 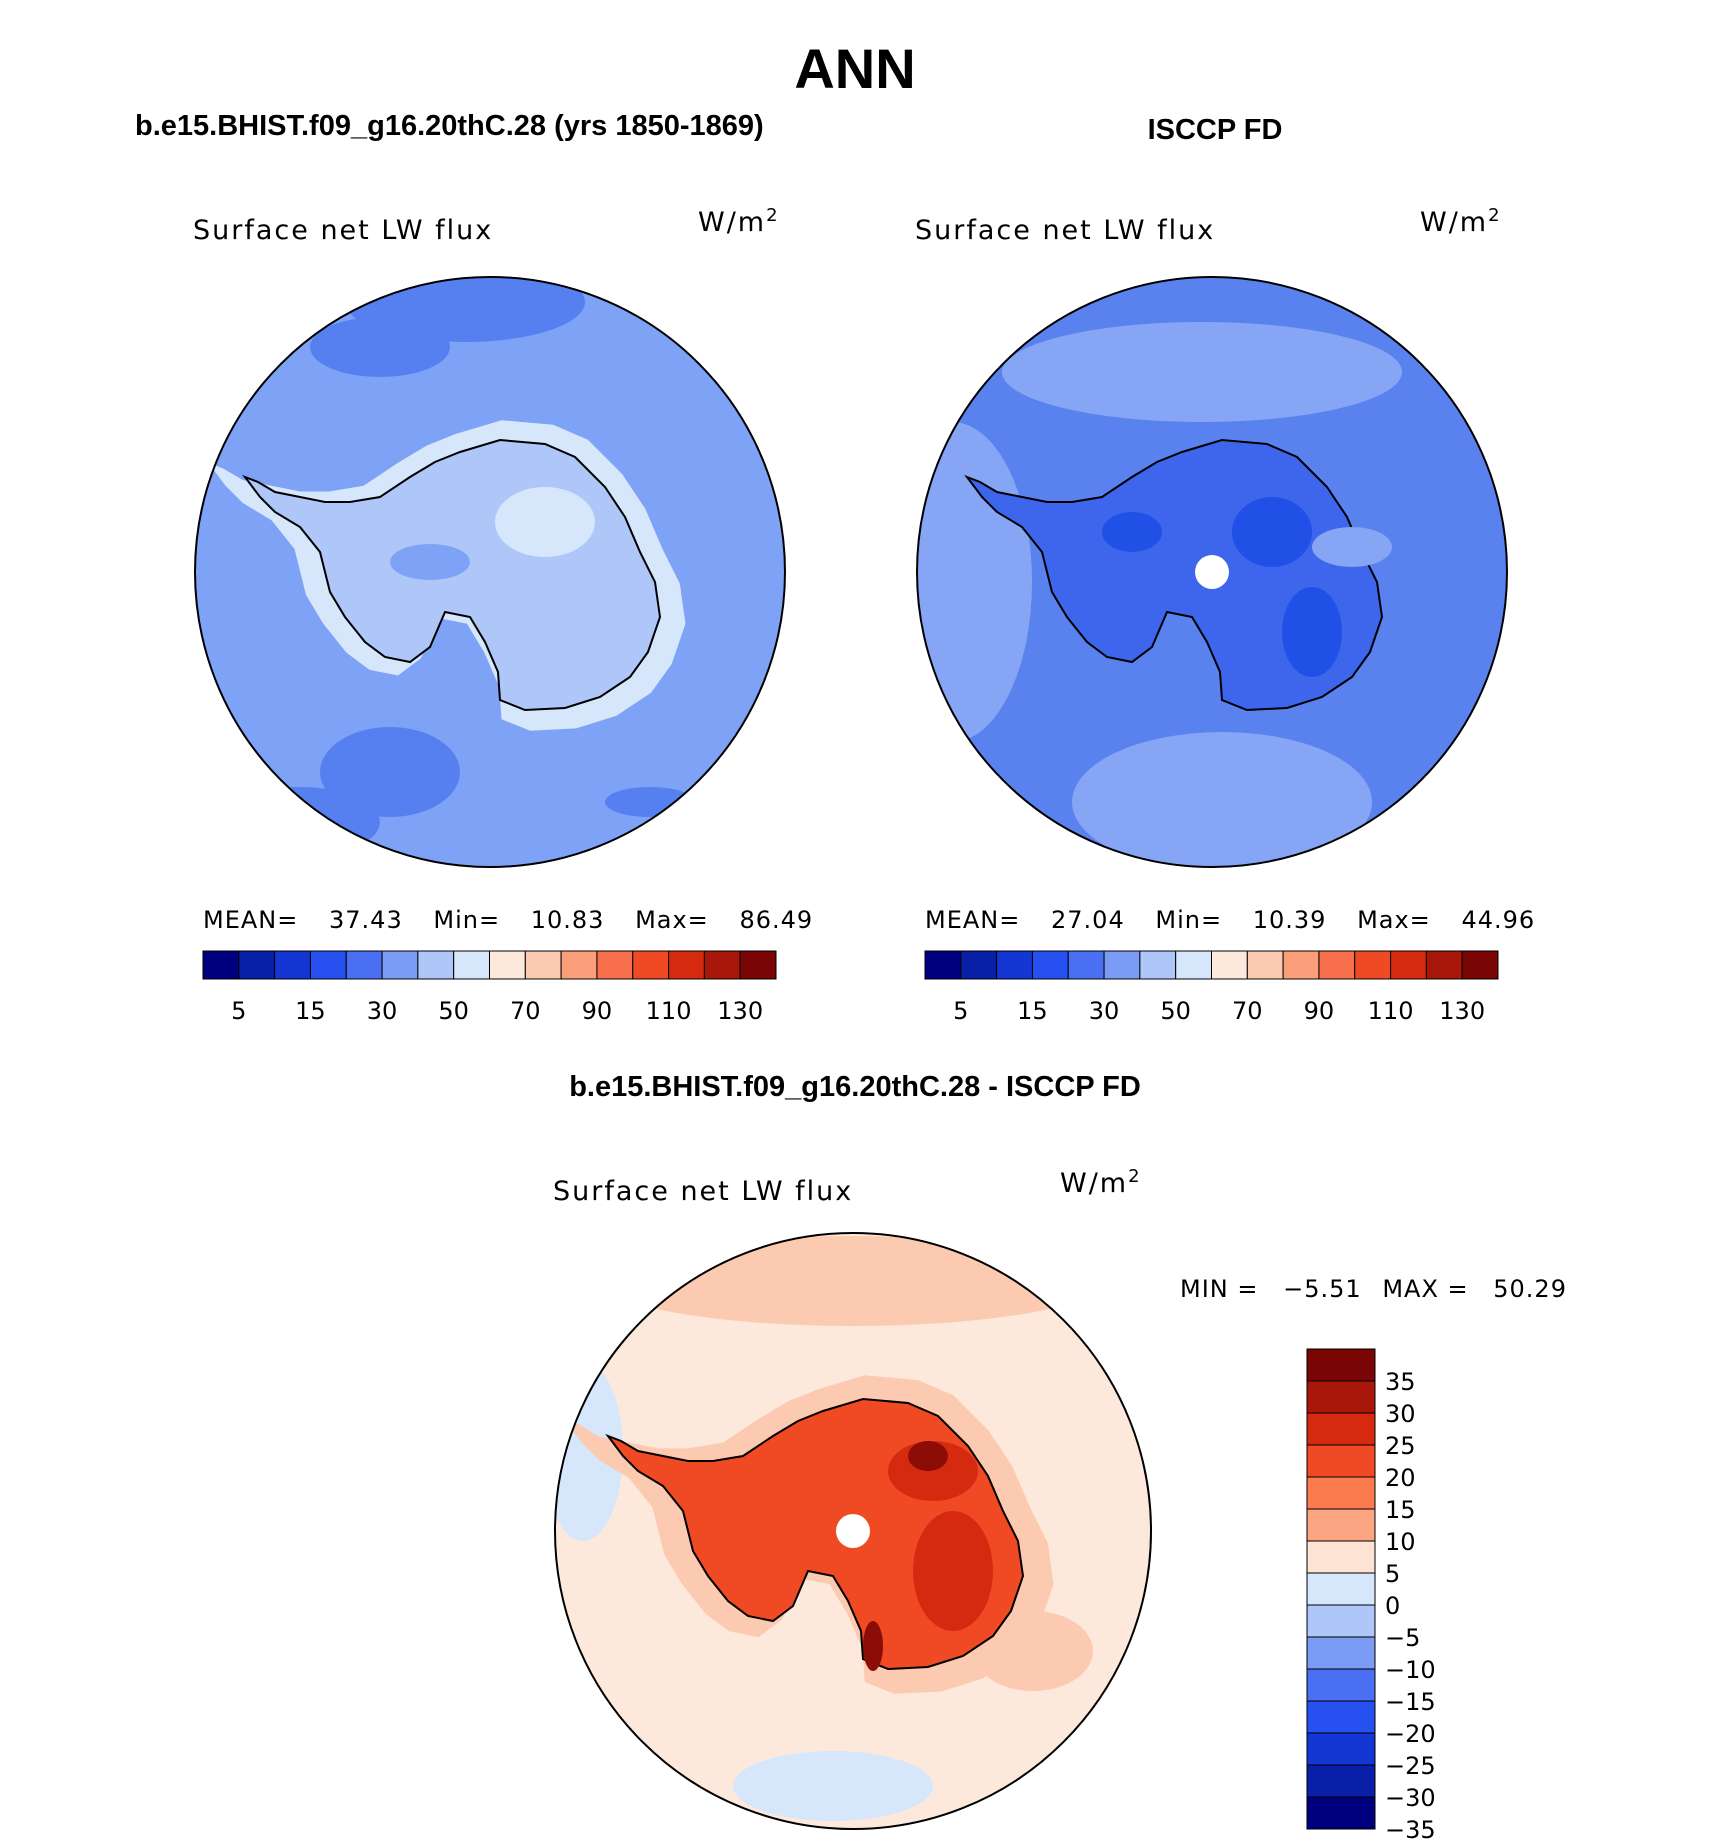 I want to click on obs-map-border, so click(x=1212, y=572).